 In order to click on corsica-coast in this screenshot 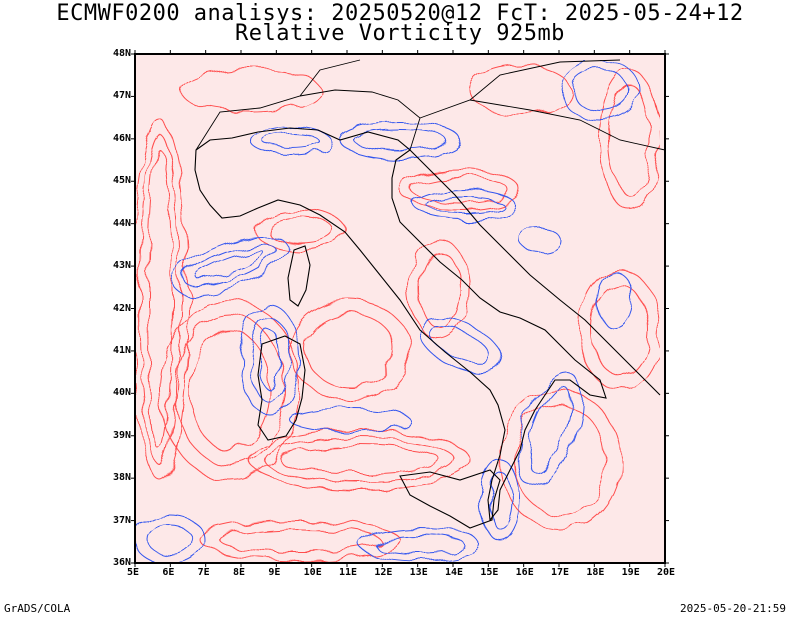, I will do `click(299, 276)`.